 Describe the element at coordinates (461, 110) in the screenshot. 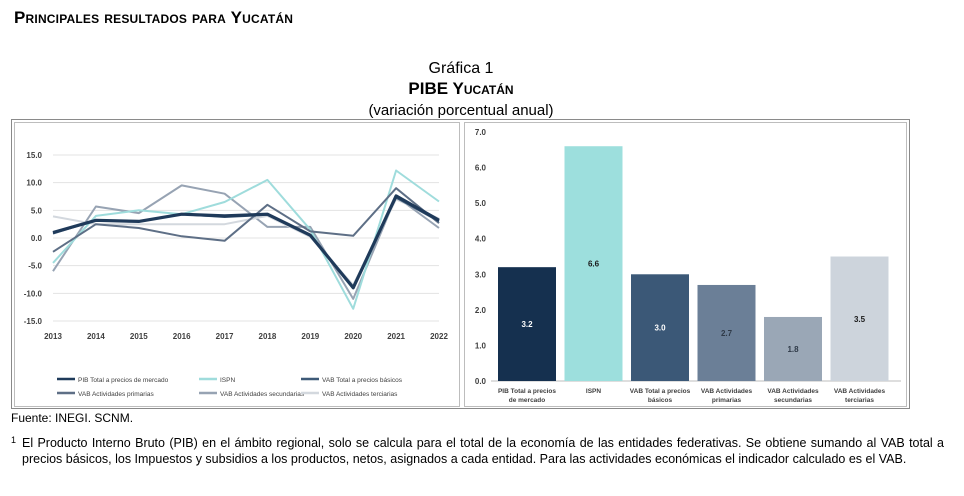

I see `figure-subtitle: (variación porcentual anual)` at that location.